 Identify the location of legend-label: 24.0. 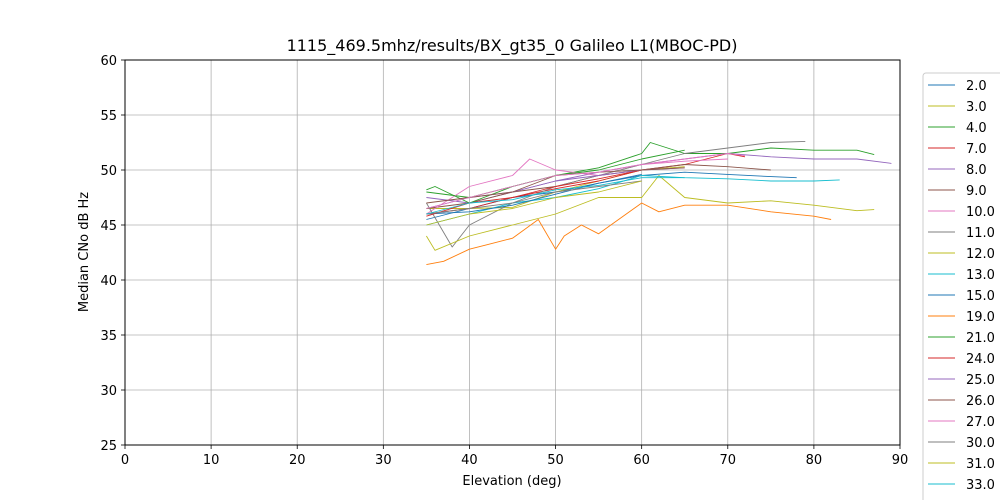
(980, 359).